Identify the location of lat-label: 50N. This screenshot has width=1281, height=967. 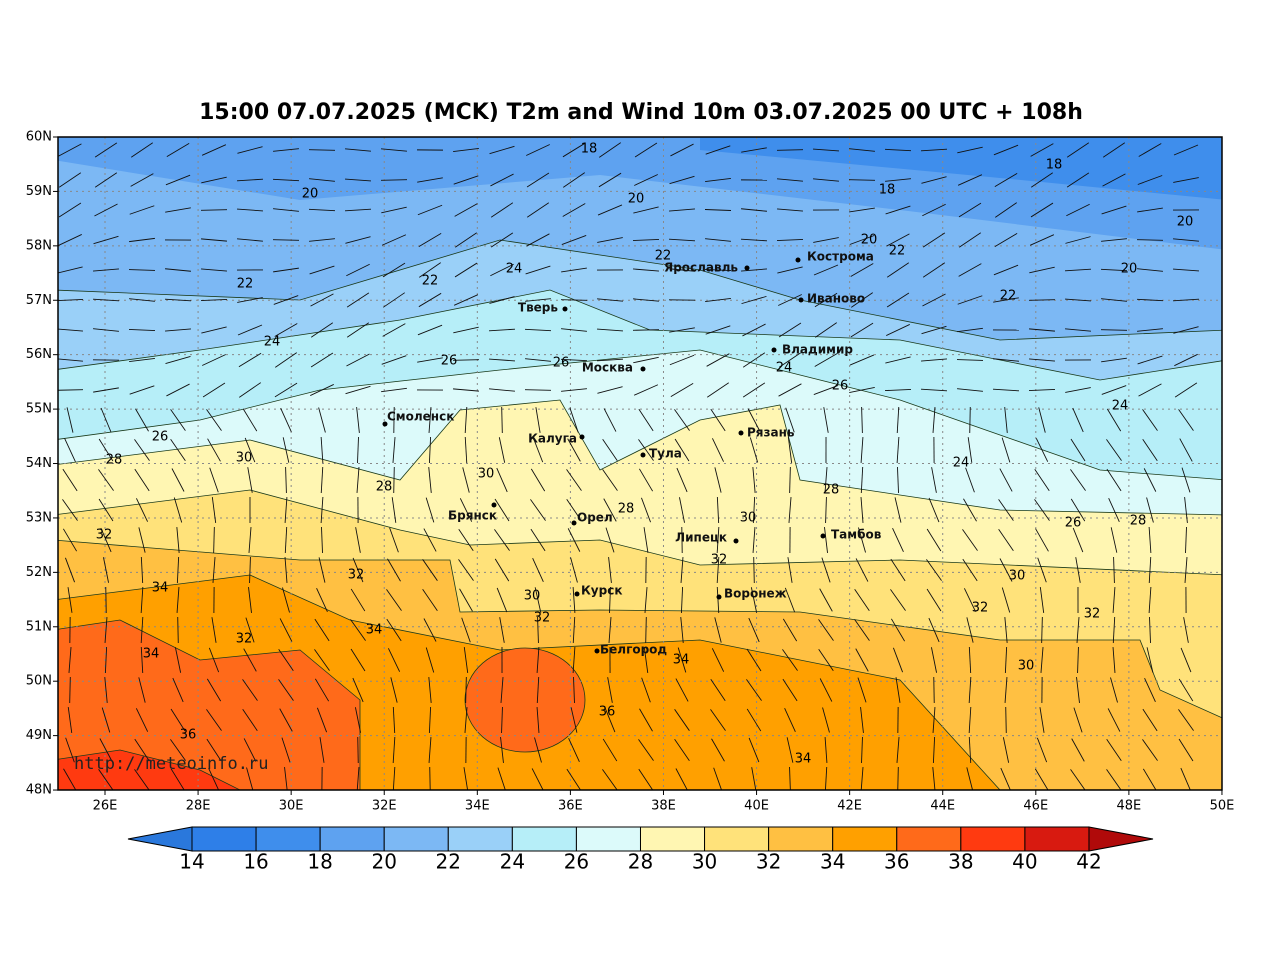
(39, 681).